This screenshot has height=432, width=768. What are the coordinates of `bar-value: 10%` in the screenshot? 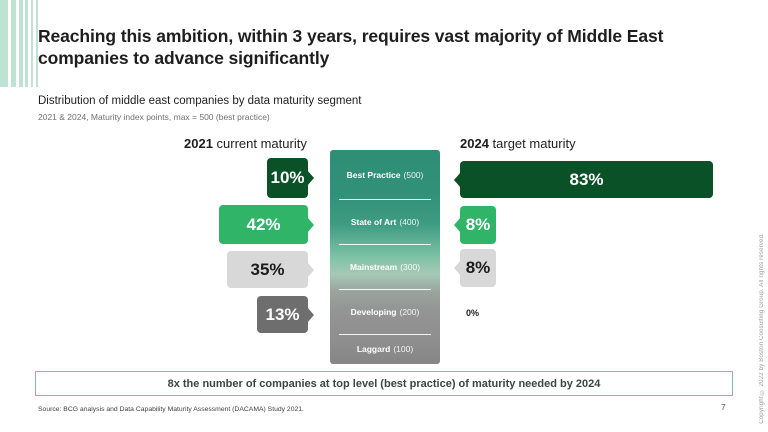 It's located at (287, 177).